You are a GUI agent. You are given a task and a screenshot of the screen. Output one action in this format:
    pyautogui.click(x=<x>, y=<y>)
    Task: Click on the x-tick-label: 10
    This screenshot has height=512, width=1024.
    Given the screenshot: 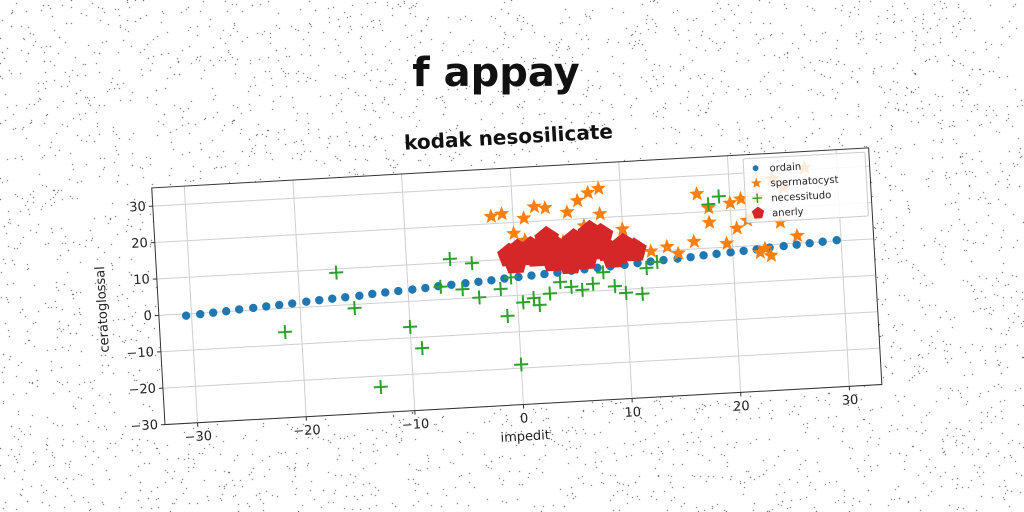 What is the action you would take?
    pyautogui.click(x=632, y=413)
    